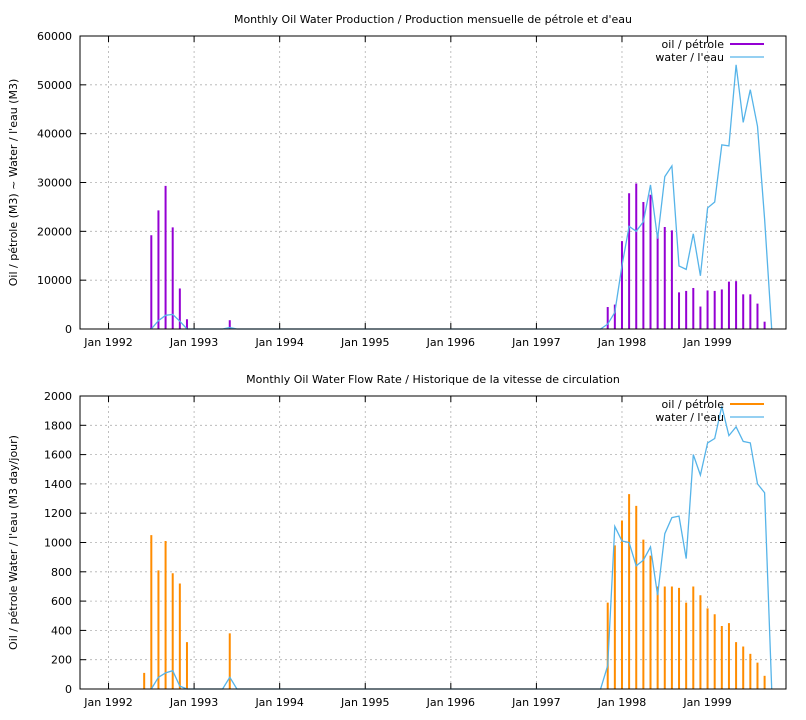 Image resolution: width=806 pixels, height=720 pixels. What do you see at coordinates (61, 660) in the screenshot?
I see `y-tick-label: 200` at bounding box center [61, 660].